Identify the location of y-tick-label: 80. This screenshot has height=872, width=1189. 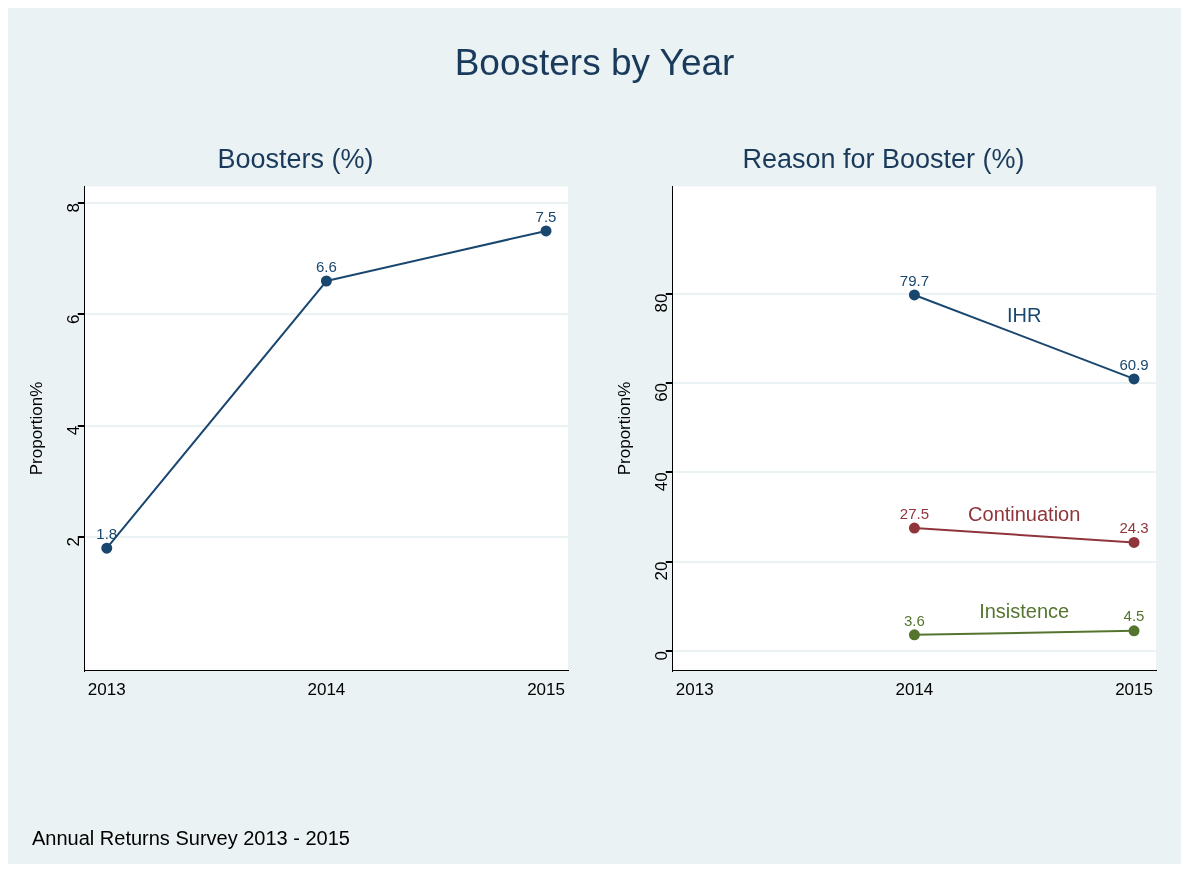
(662, 303).